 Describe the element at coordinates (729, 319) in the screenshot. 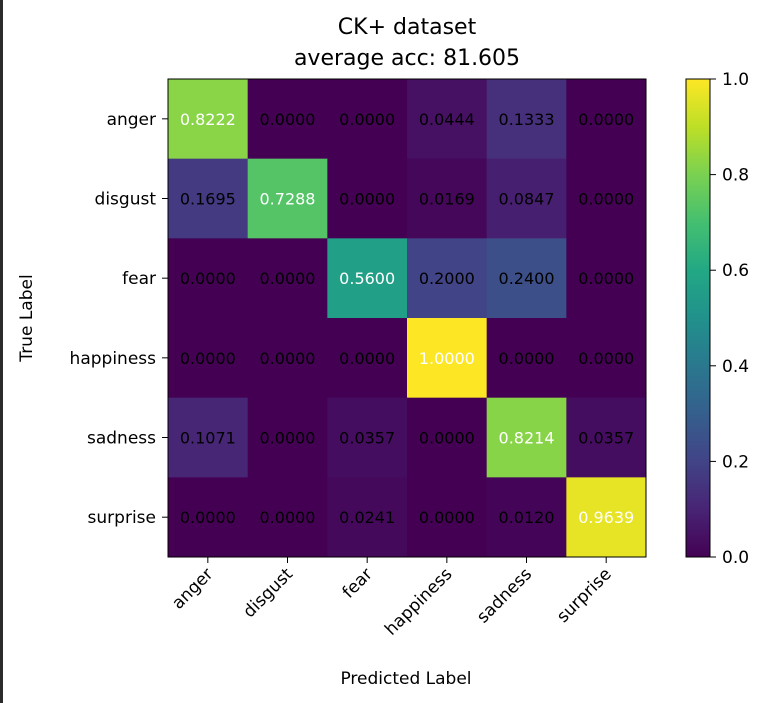

I see `colorbar-ticks: 0.0 0.2 0.4 0.6 0.8 1.0` at that location.